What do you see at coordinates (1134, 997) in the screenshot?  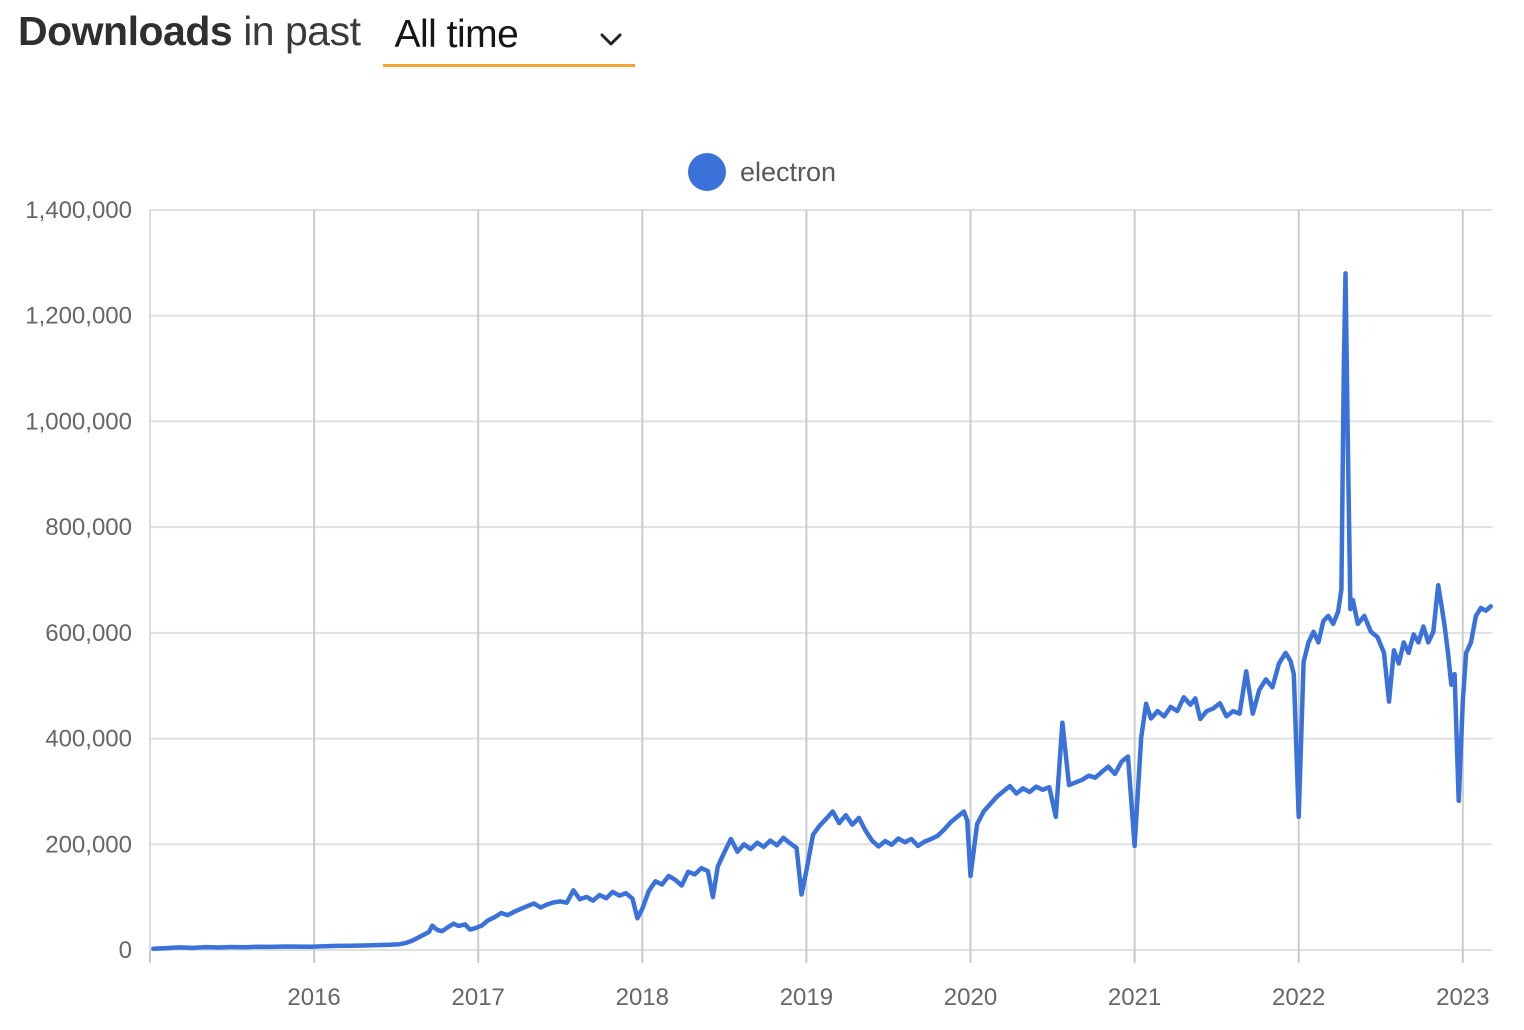 I see `x-axis-label: 2021` at bounding box center [1134, 997].